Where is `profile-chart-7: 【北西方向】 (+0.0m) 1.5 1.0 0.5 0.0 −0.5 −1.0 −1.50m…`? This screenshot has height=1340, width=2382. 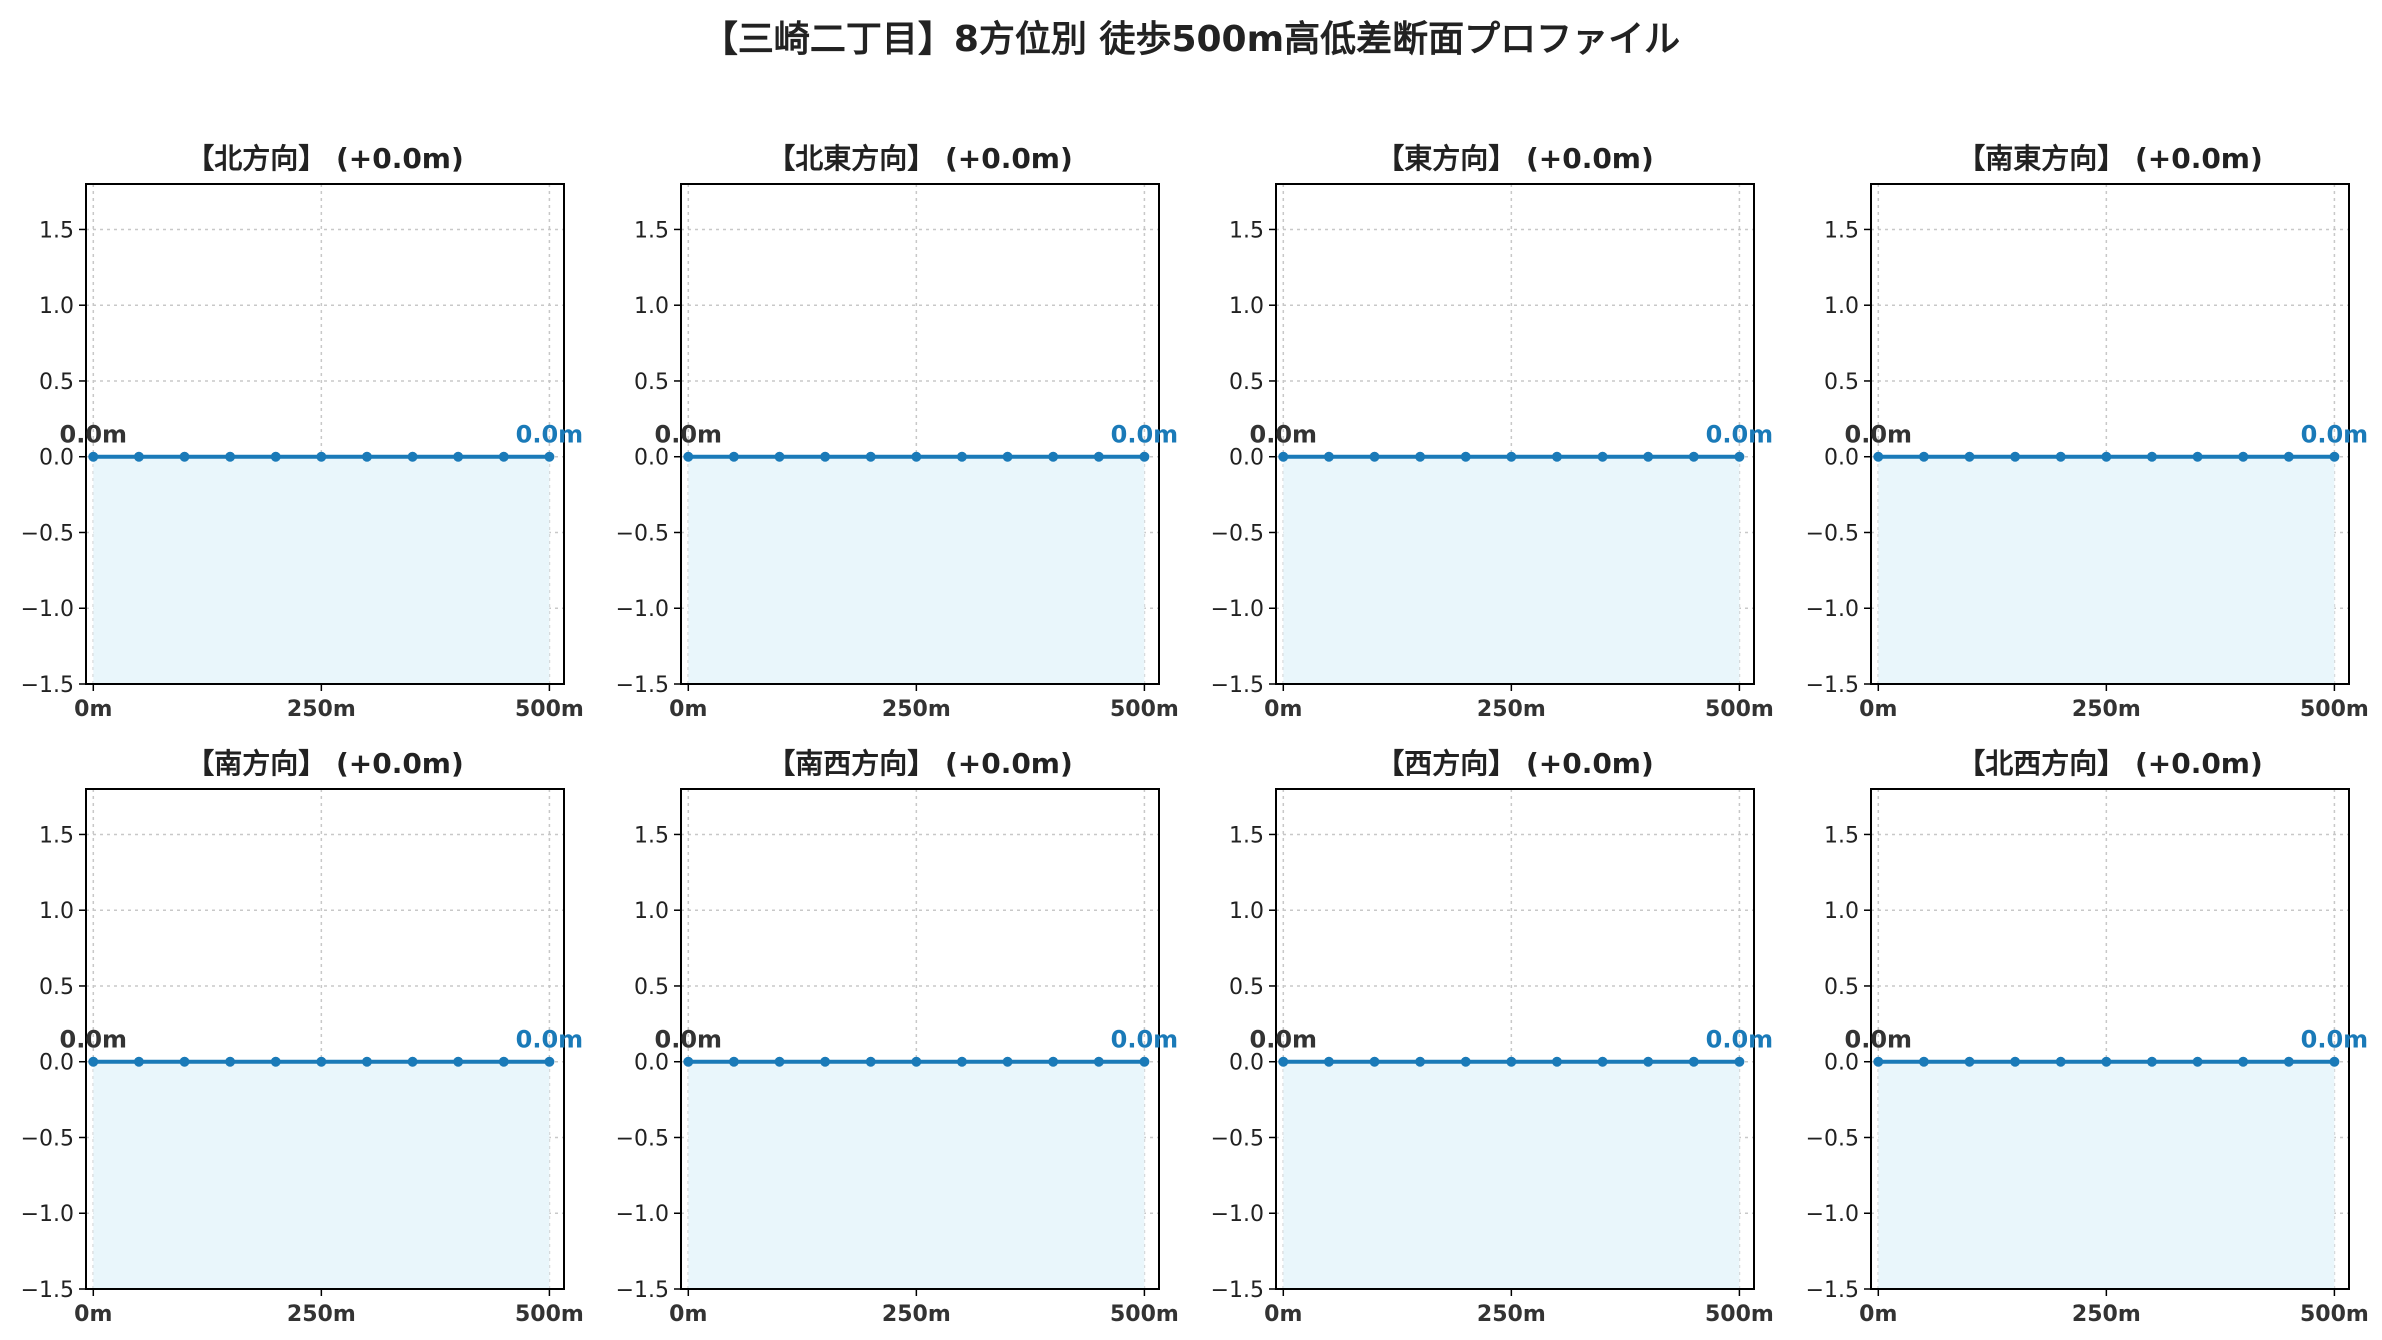 profile-chart-7: 【北西方向】 (+0.0m) 1.5 1.0 0.5 0.0 −0.5 −1.0 −1.50m… is located at coordinates (2087, 1037).